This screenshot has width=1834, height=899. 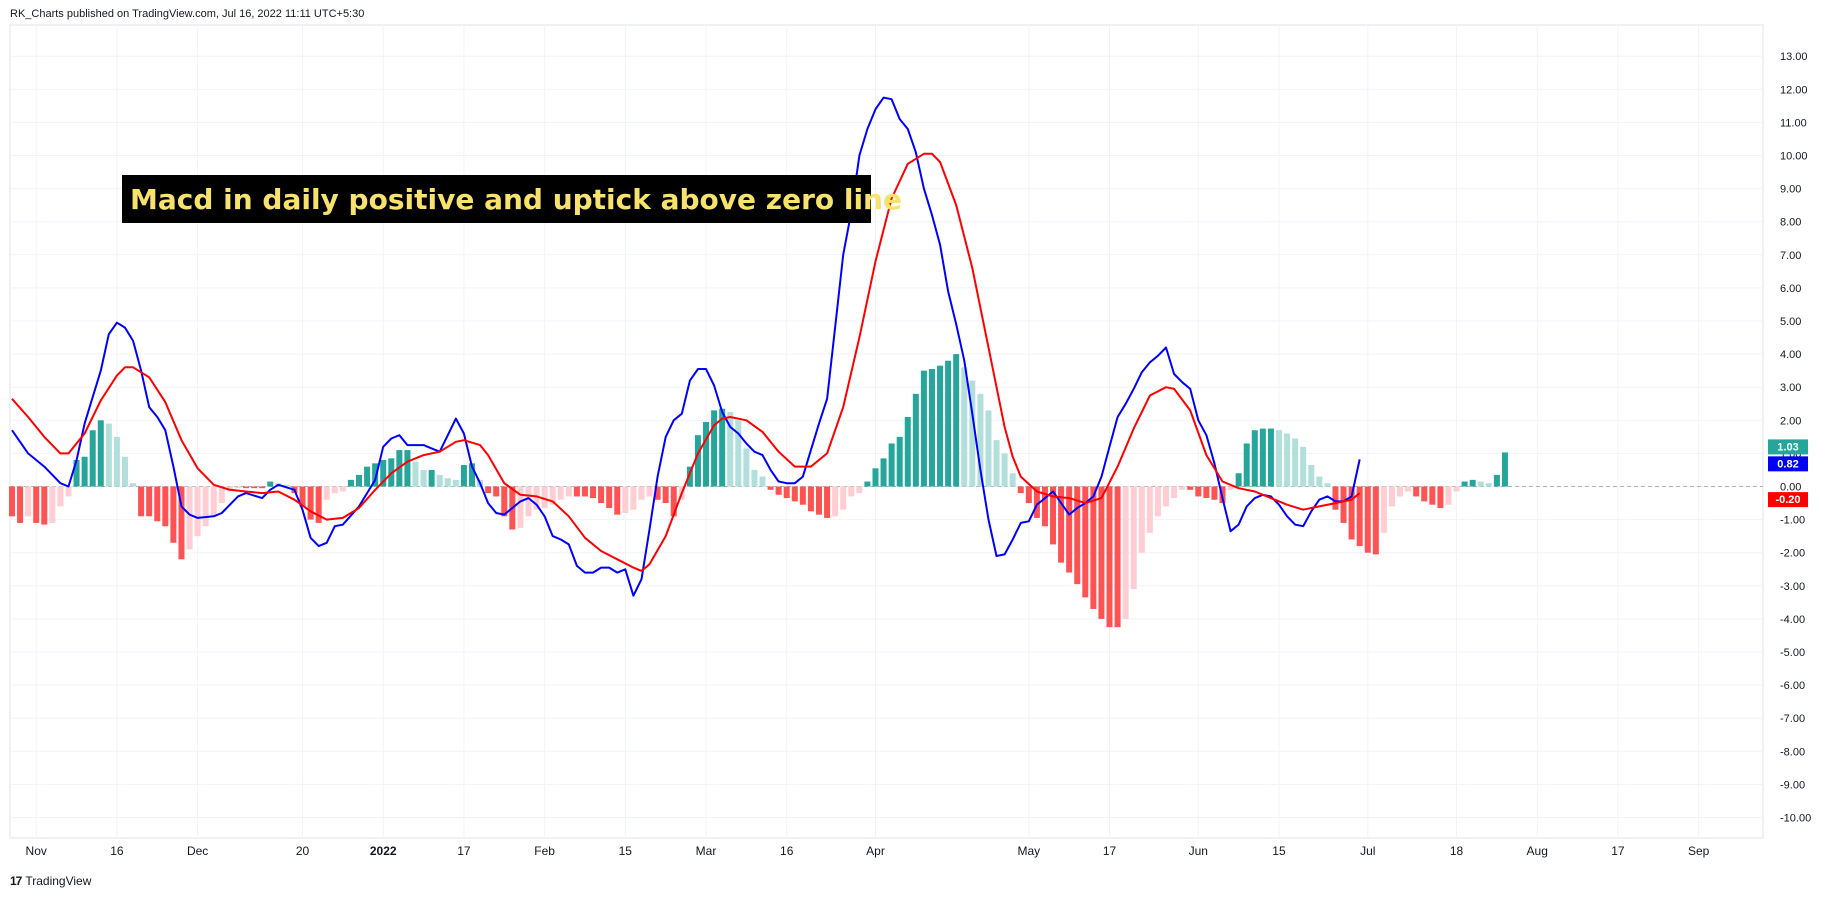 What do you see at coordinates (36, 851) in the screenshot?
I see `x-tick-label: Nov` at bounding box center [36, 851].